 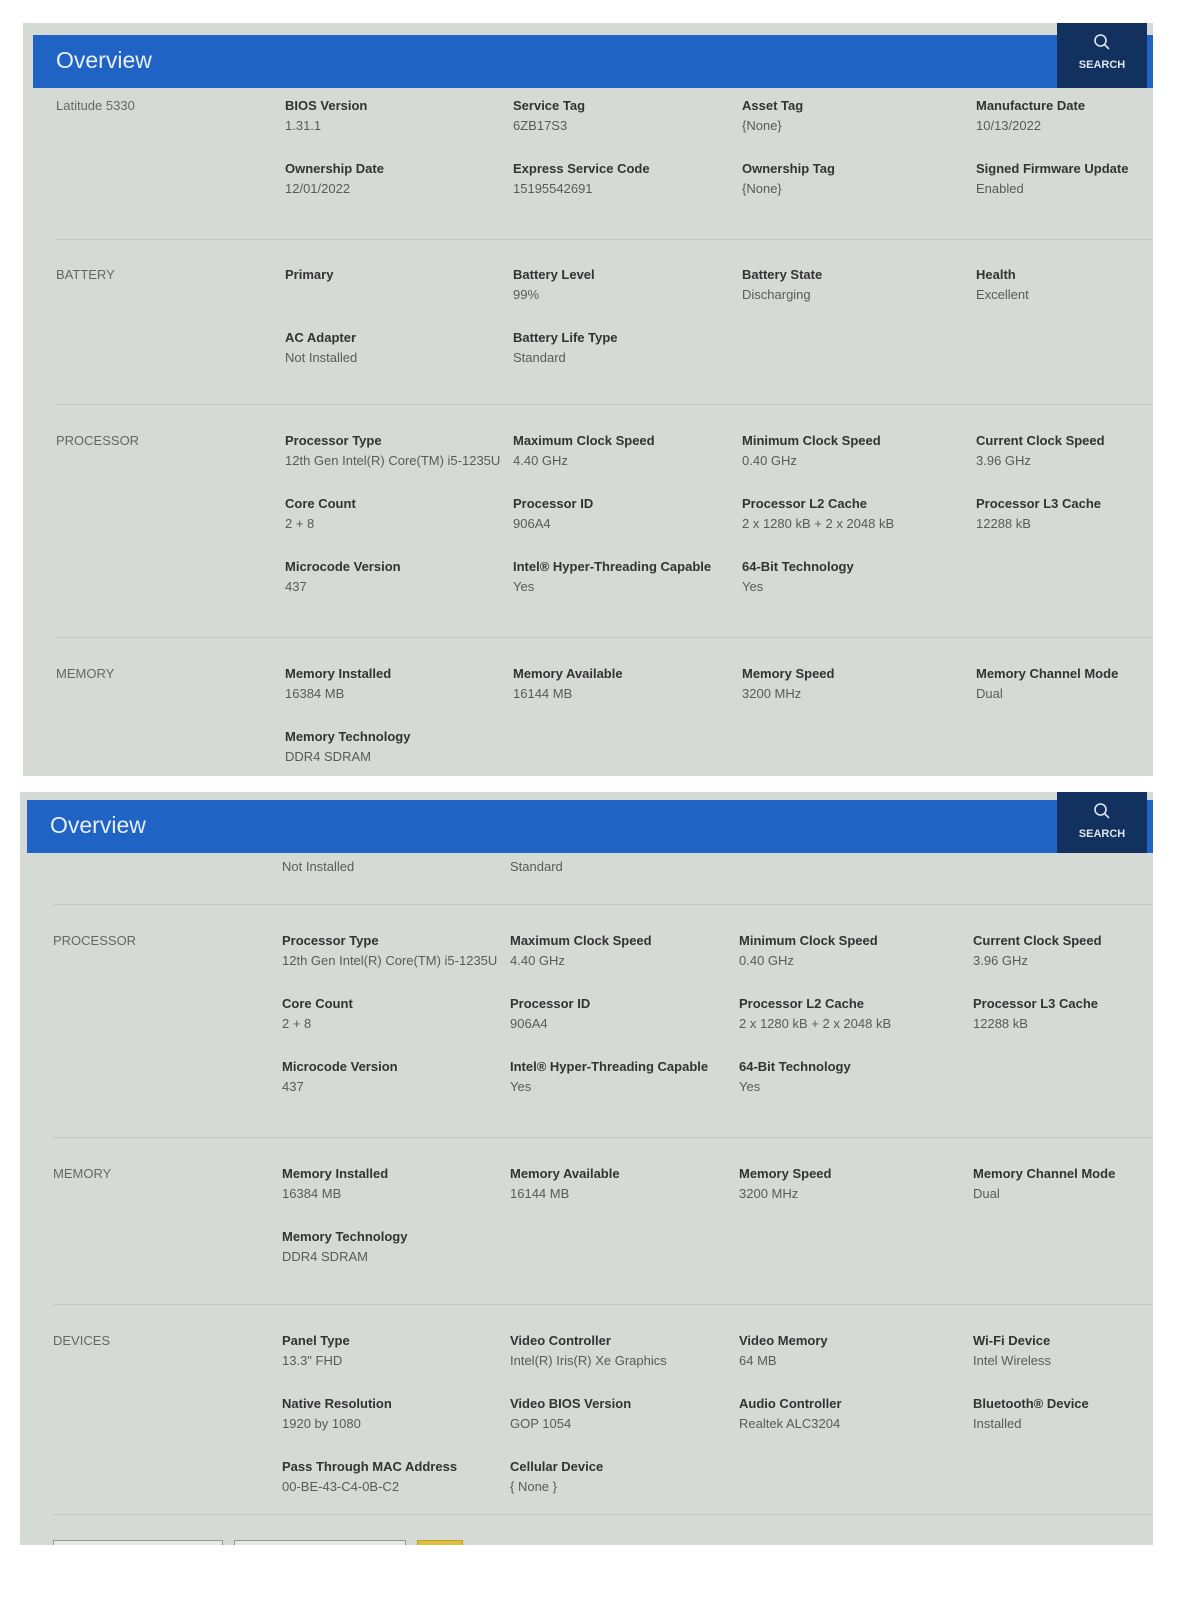 What do you see at coordinates (856, 1090) in the screenshot?
I see `info-item: 64-Bit Technology Yes` at bounding box center [856, 1090].